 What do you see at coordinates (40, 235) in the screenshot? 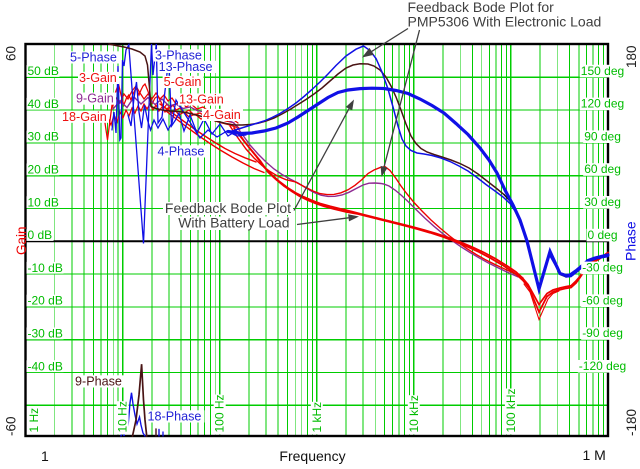
I see `svg-text: 0 dB` at bounding box center [40, 235].